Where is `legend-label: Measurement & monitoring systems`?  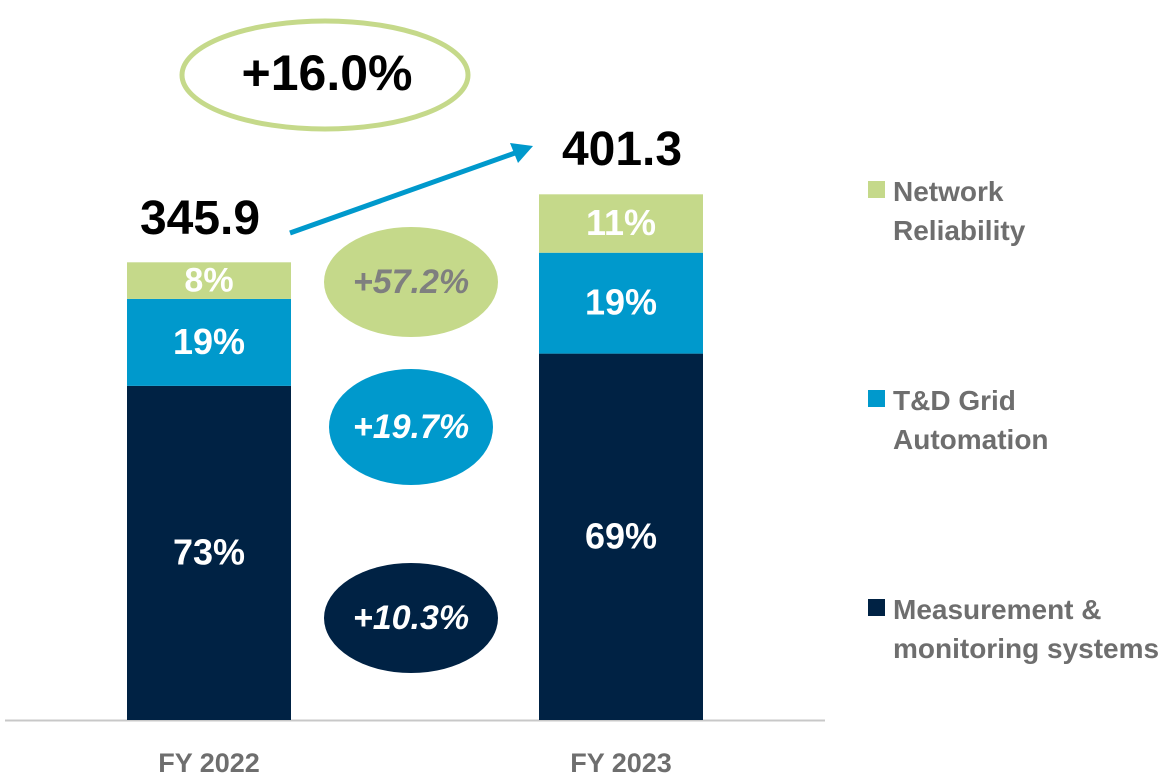
legend-label: Measurement & monitoring systems is located at coordinates (1026, 629).